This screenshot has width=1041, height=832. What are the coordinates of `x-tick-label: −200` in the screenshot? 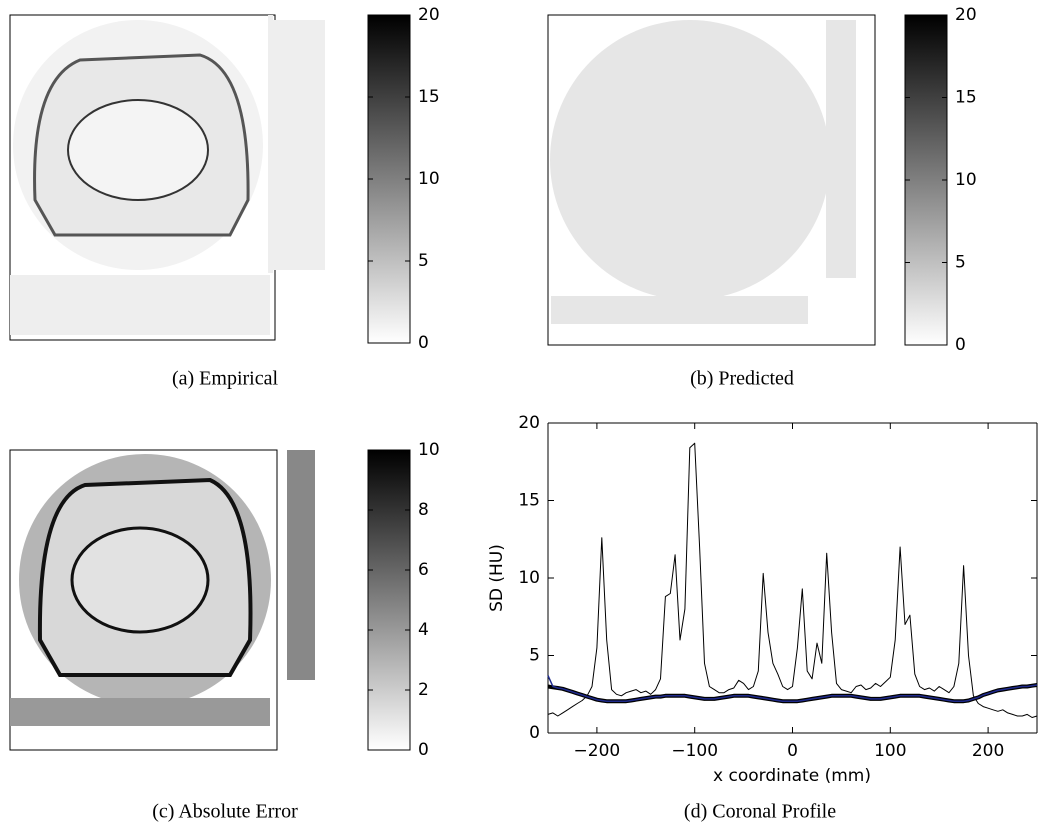 It's located at (597, 751).